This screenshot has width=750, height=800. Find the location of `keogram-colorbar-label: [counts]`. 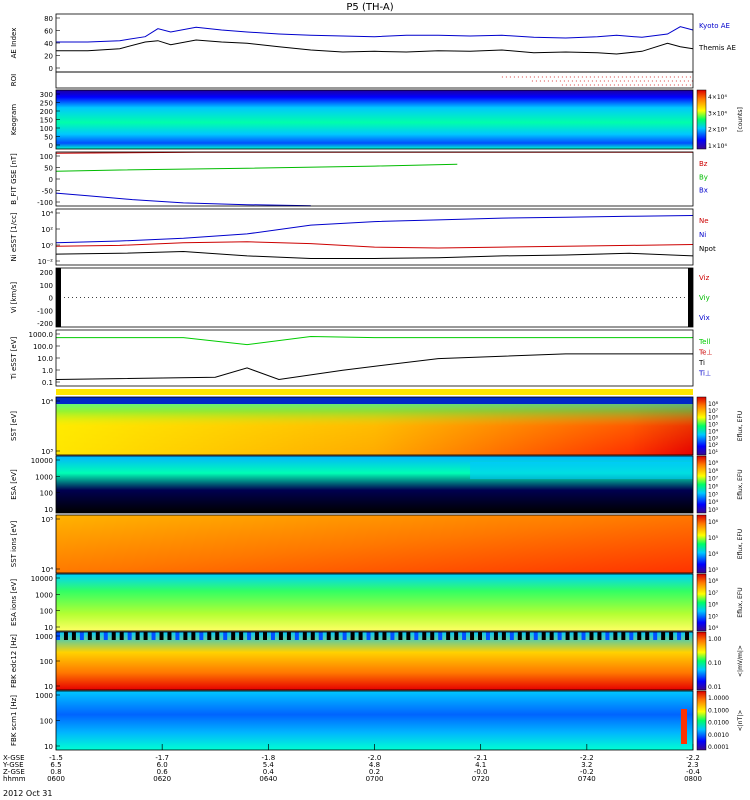

keogram-colorbar-label: [counts] is located at coordinates (740, 119).